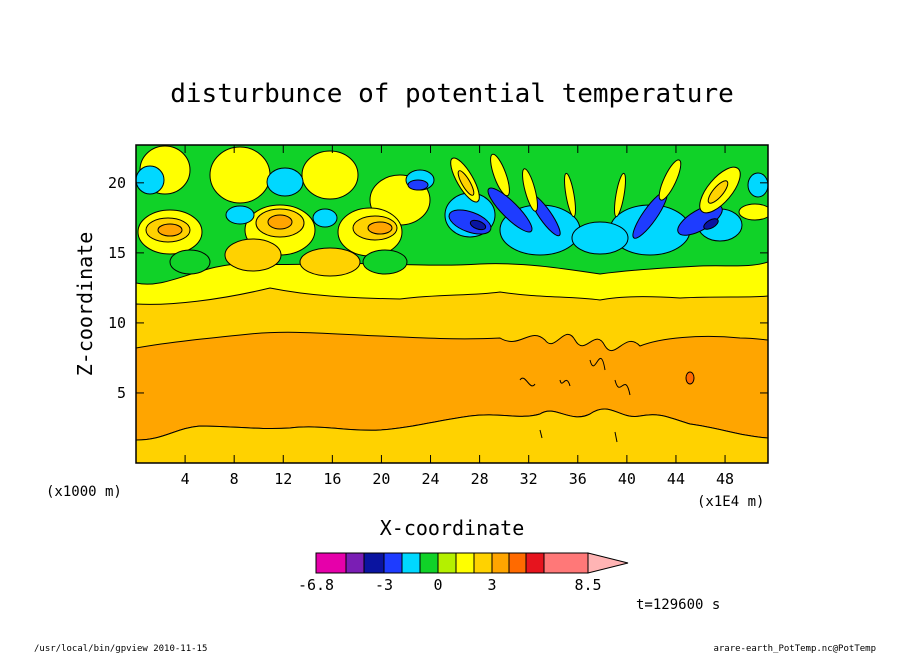  I want to click on x-tick-label: 32, so click(529, 479).